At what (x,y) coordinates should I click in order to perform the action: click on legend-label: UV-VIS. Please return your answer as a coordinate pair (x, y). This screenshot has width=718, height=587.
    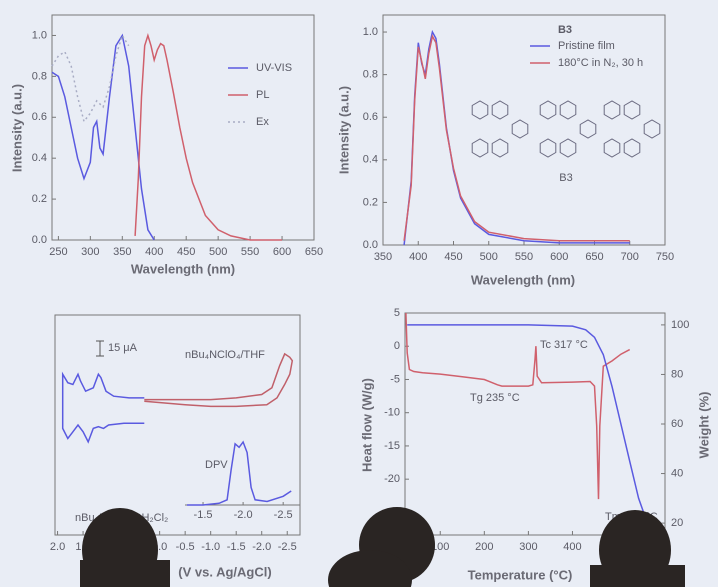
    Looking at the image, I should click on (274, 68).